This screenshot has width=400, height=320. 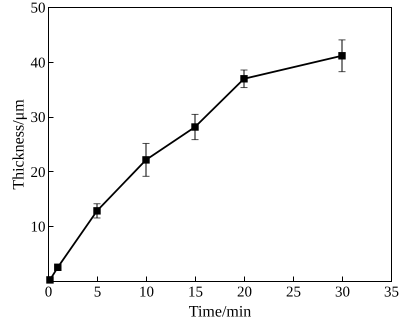 What do you see at coordinates (244, 292) in the screenshot?
I see `x-tick-label: 20` at bounding box center [244, 292].